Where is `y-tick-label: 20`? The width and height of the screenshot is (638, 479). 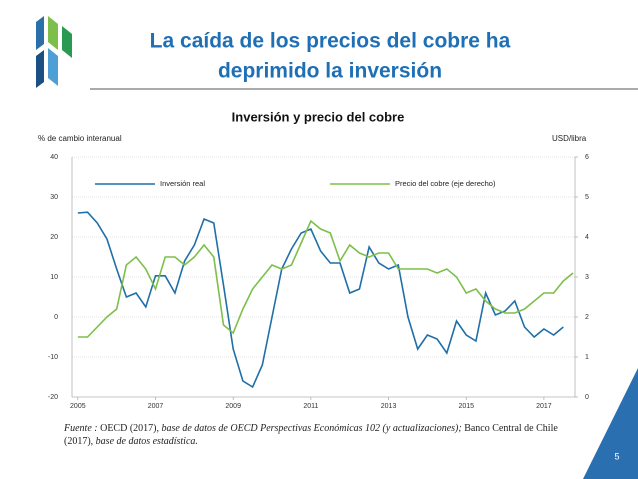 y-tick-label: 20 is located at coordinates (54, 237).